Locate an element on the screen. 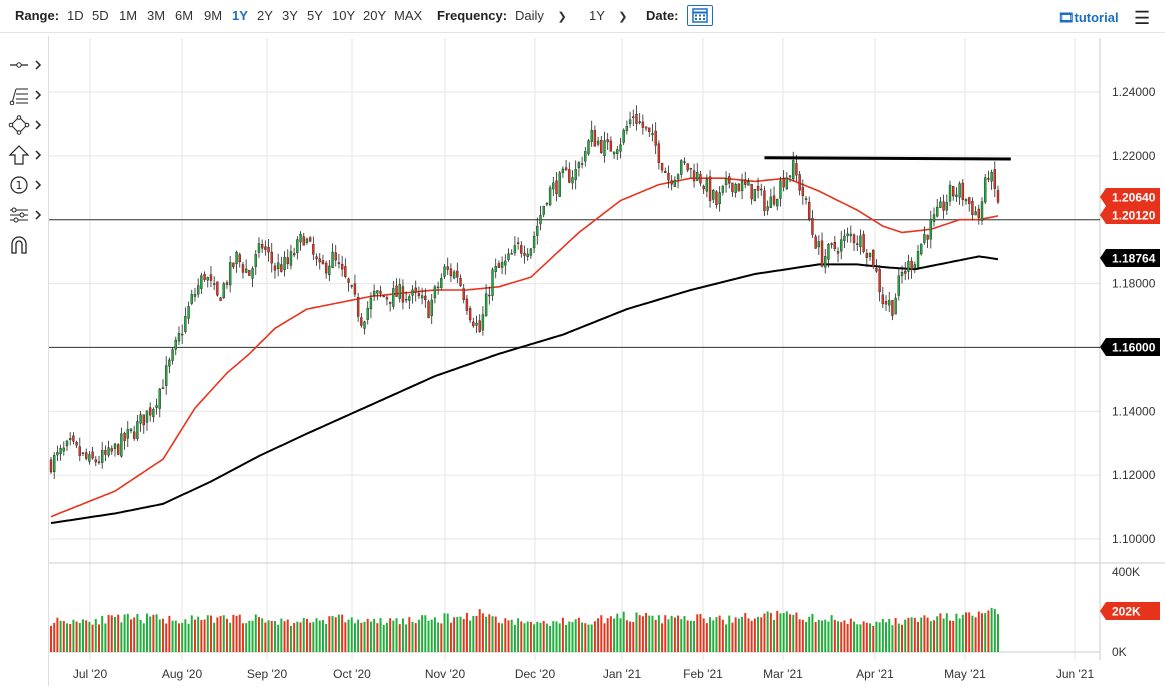 The height and width of the screenshot is (691, 1165). price-tag-bg is located at coordinates (1130, 347).